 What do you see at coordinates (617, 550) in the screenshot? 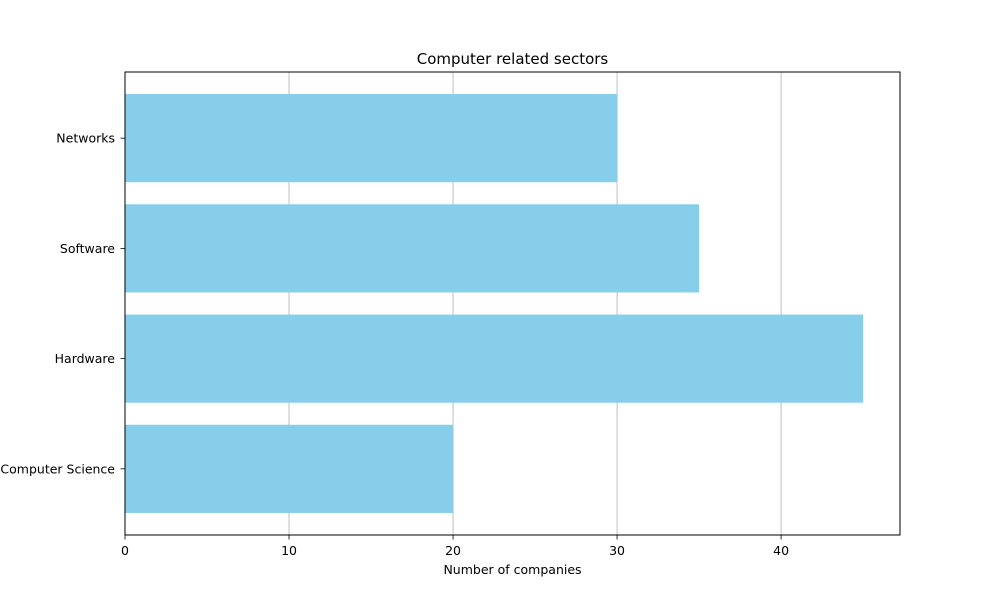
I see `x-tick-label: 30` at bounding box center [617, 550].